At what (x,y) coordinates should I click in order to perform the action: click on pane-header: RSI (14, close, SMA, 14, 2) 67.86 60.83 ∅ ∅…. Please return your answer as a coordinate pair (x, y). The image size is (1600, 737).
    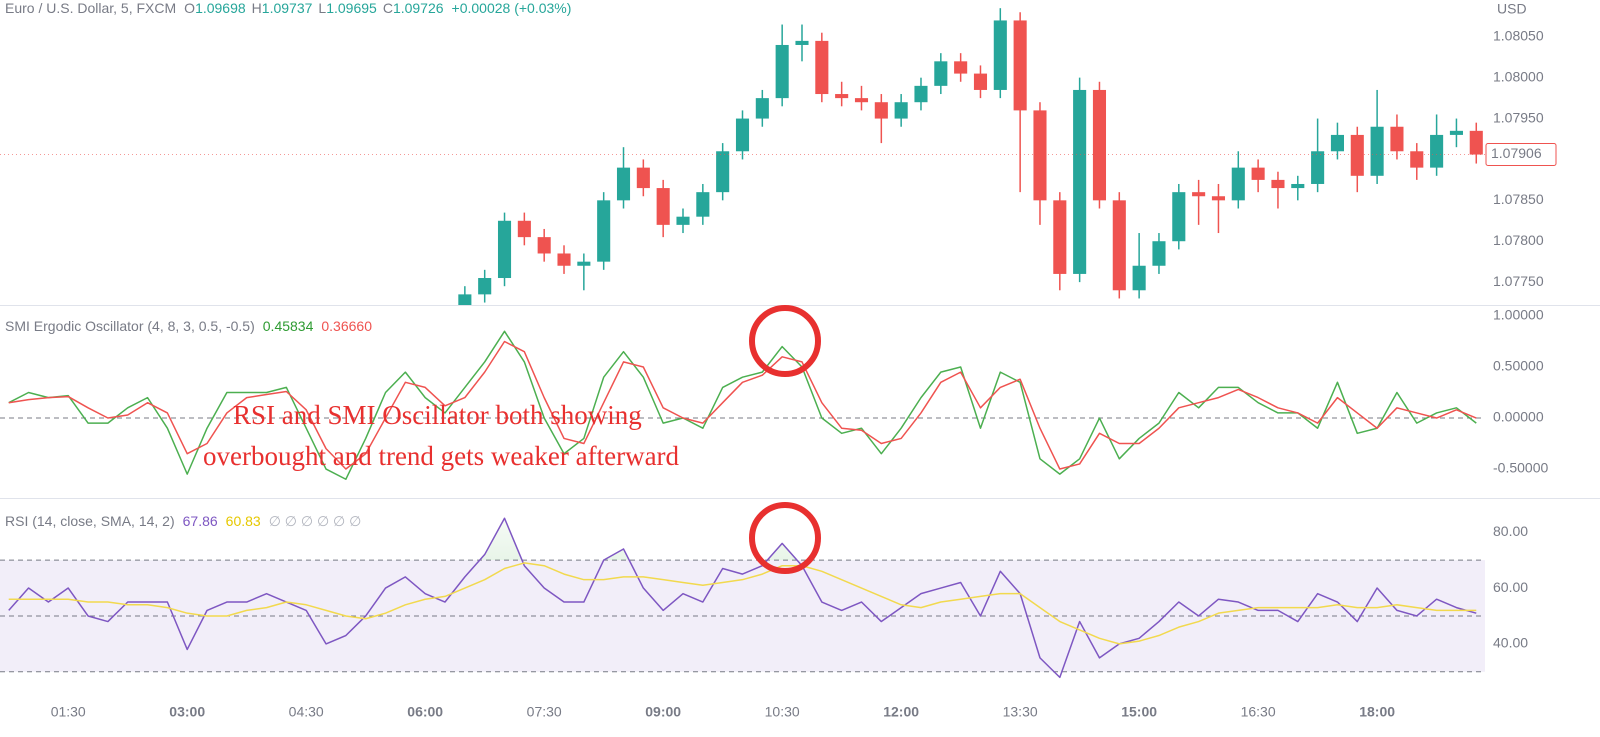
    Looking at the image, I should click on (183, 521).